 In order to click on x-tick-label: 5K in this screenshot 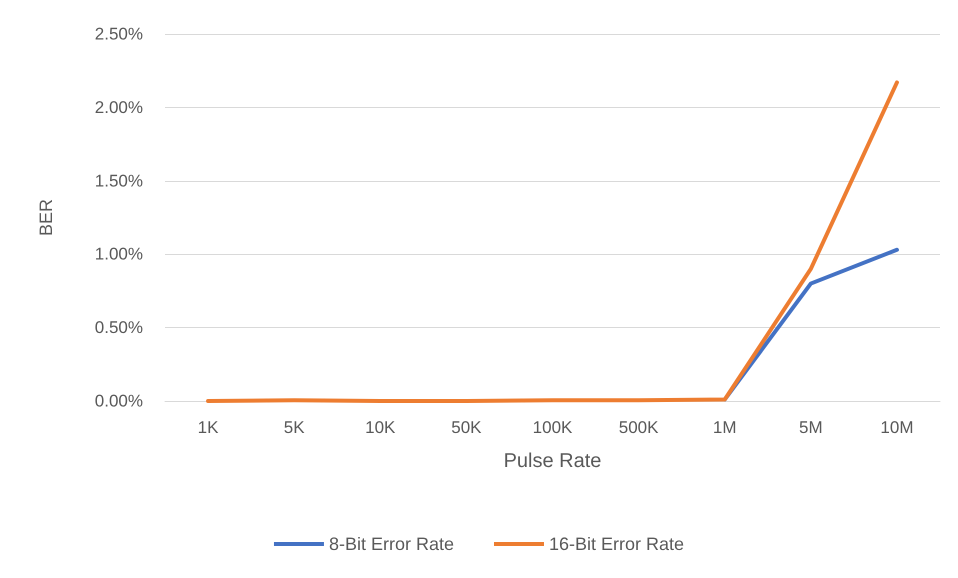, I will do `click(295, 427)`.